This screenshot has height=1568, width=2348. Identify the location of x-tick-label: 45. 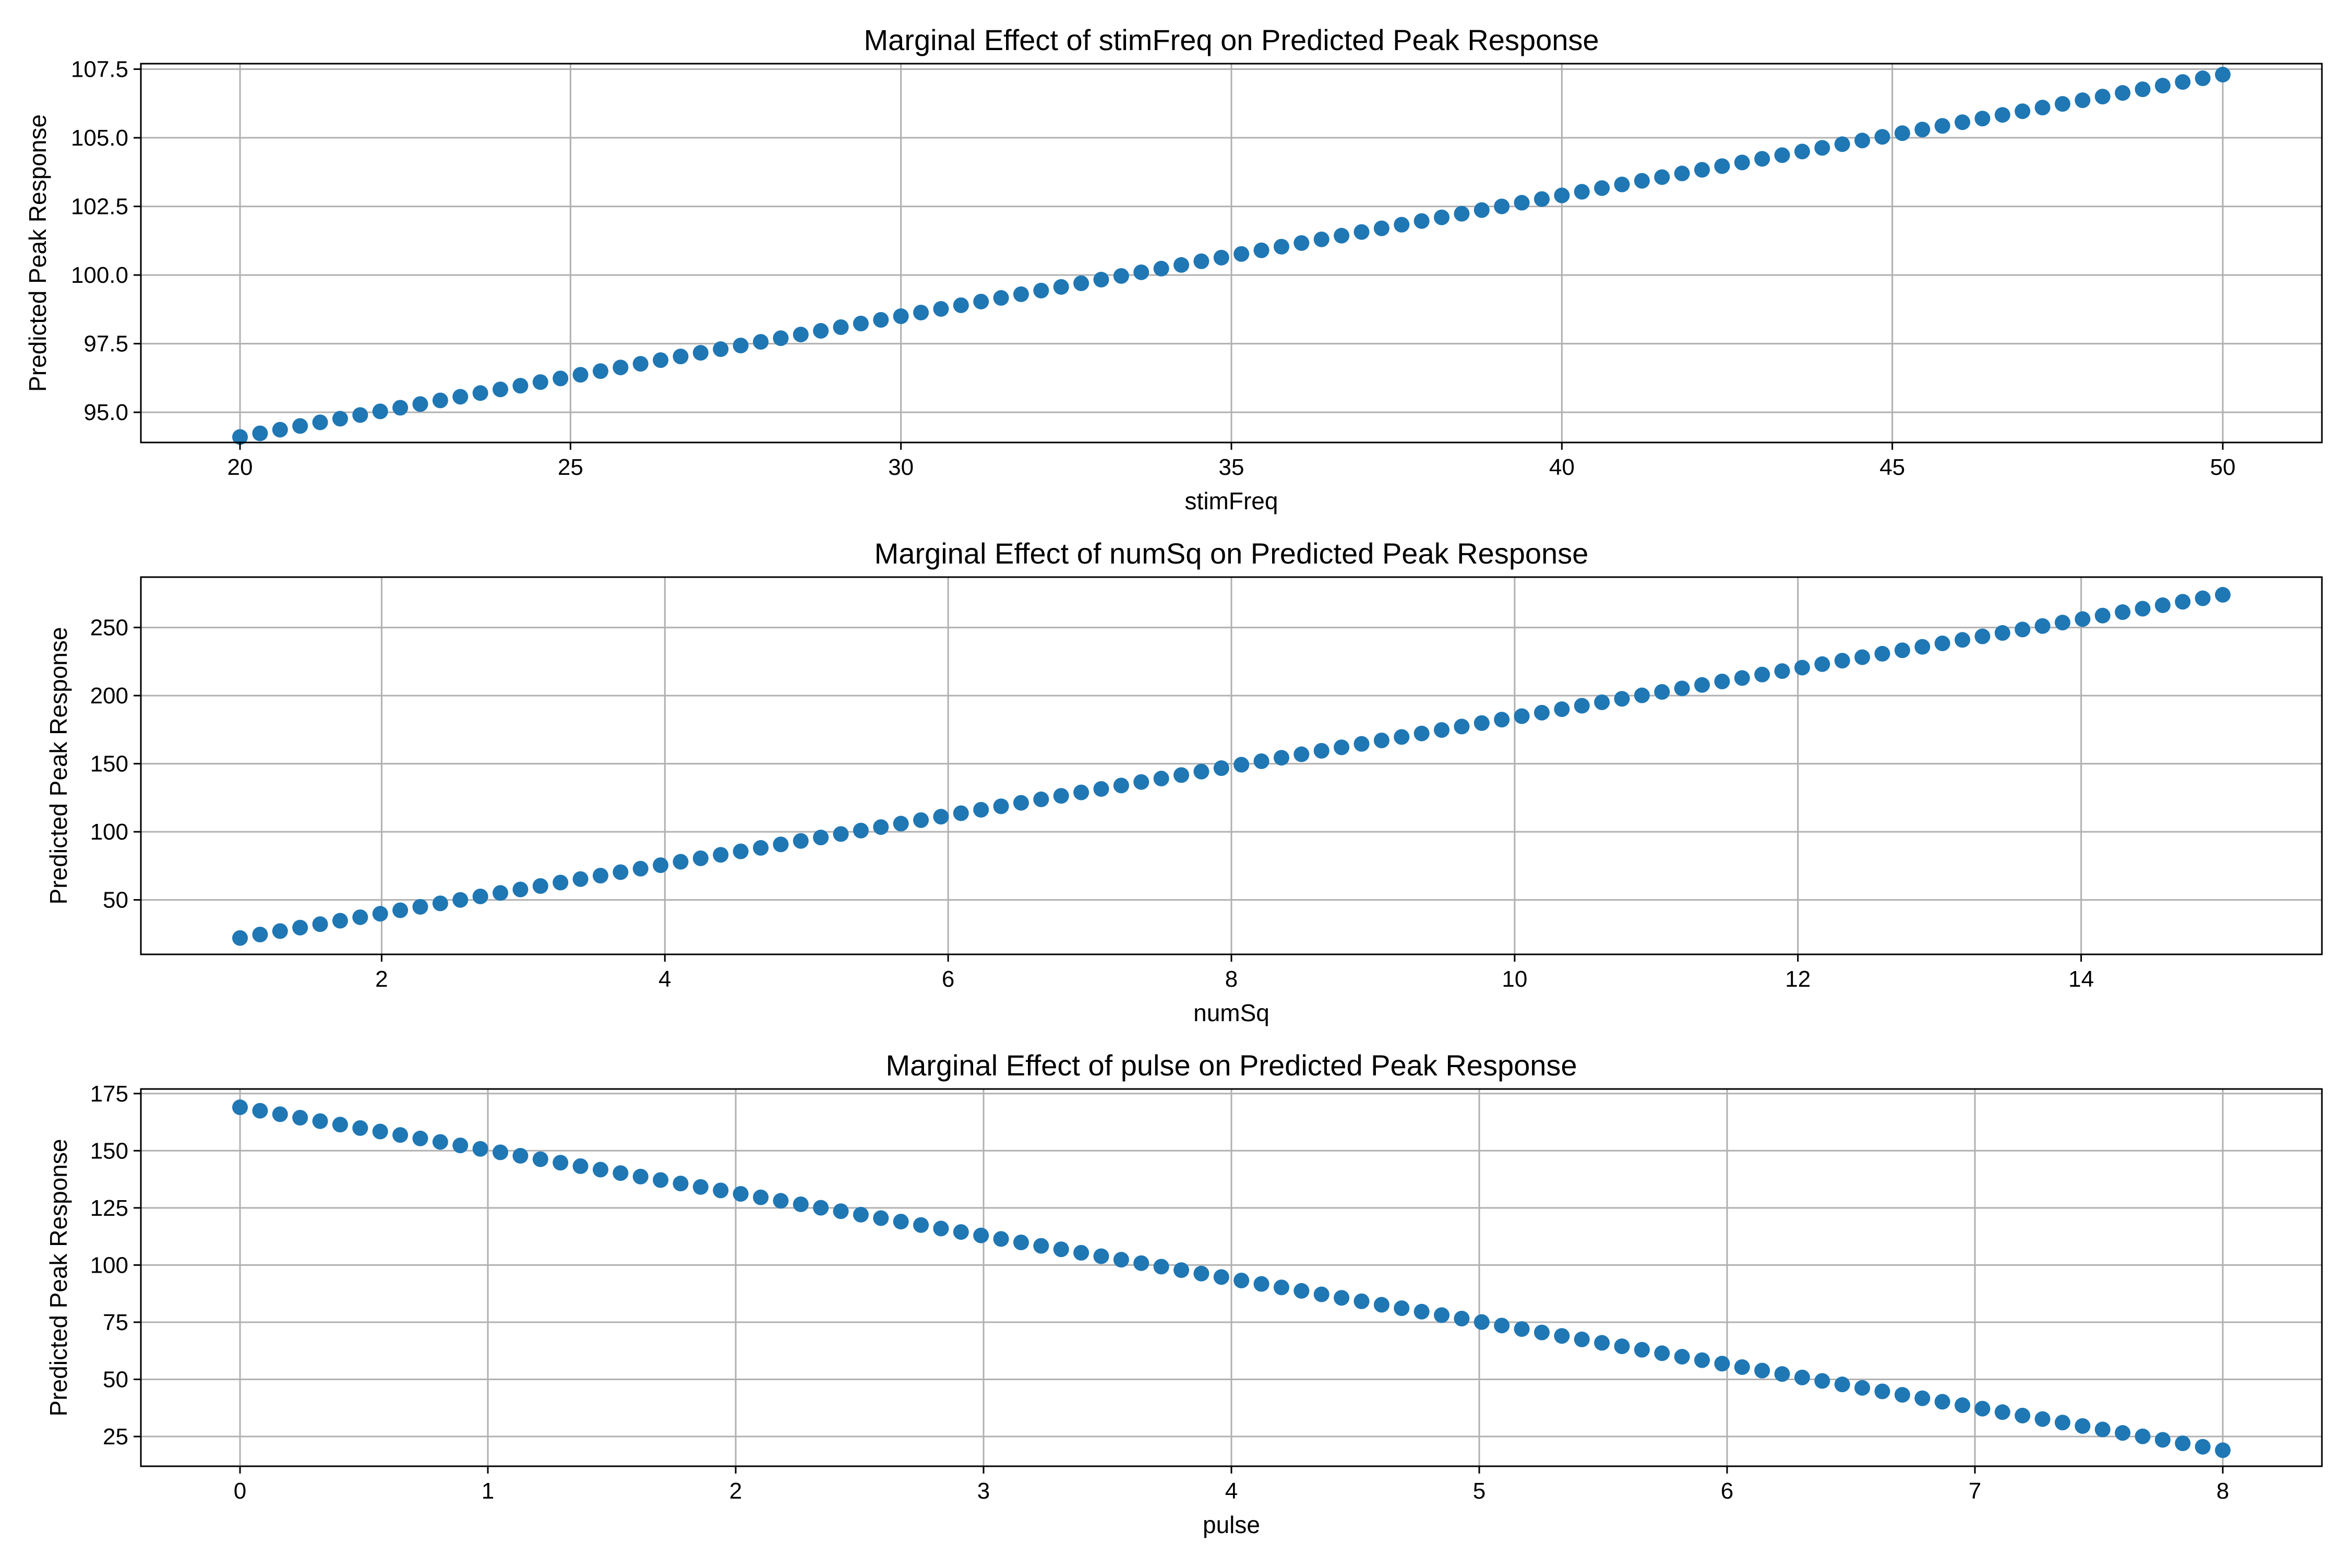
(1892, 467).